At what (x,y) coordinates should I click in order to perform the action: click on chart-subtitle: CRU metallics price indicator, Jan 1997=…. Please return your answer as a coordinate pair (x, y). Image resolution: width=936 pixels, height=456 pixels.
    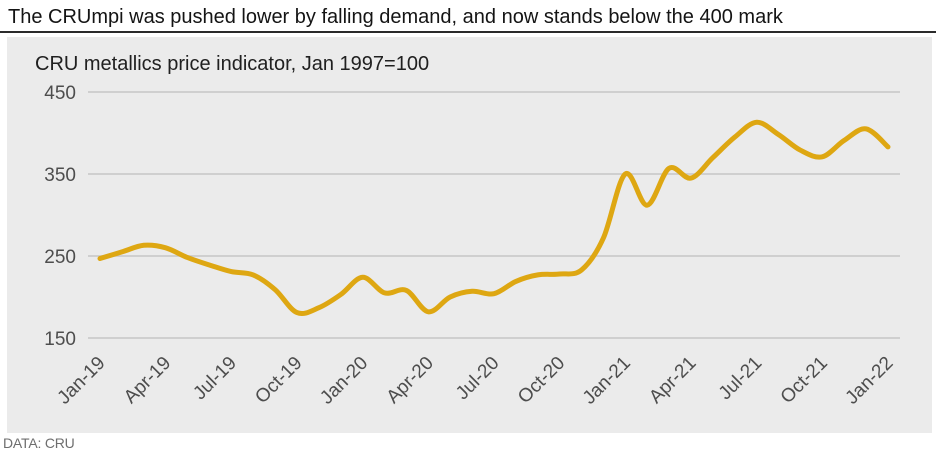
    Looking at the image, I should click on (232, 64).